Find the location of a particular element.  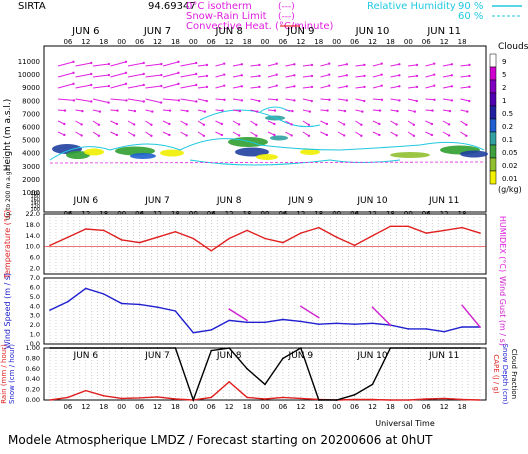

y-tick-label: 0.80 is located at coordinates (33, 358).